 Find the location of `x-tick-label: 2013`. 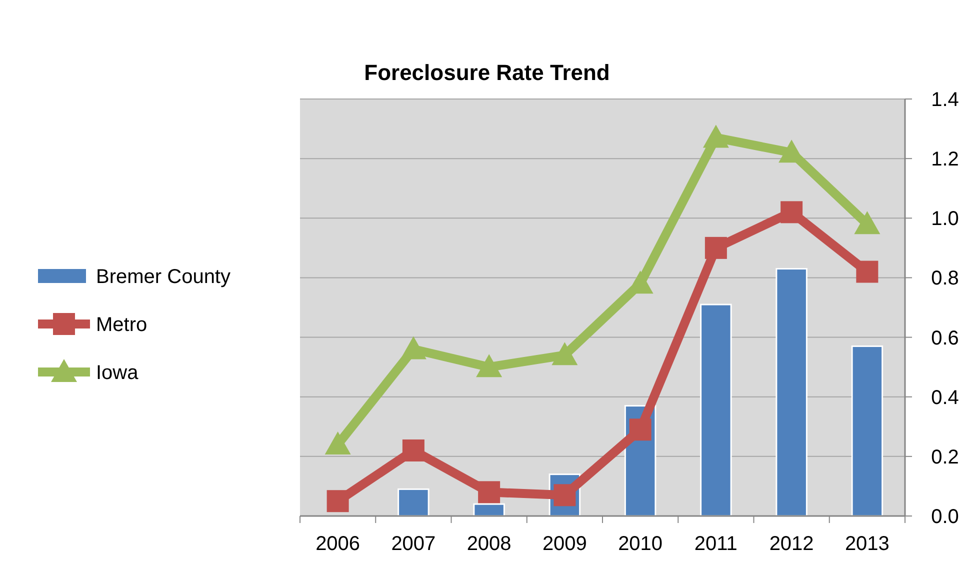

x-tick-label: 2013 is located at coordinates (867, 544).